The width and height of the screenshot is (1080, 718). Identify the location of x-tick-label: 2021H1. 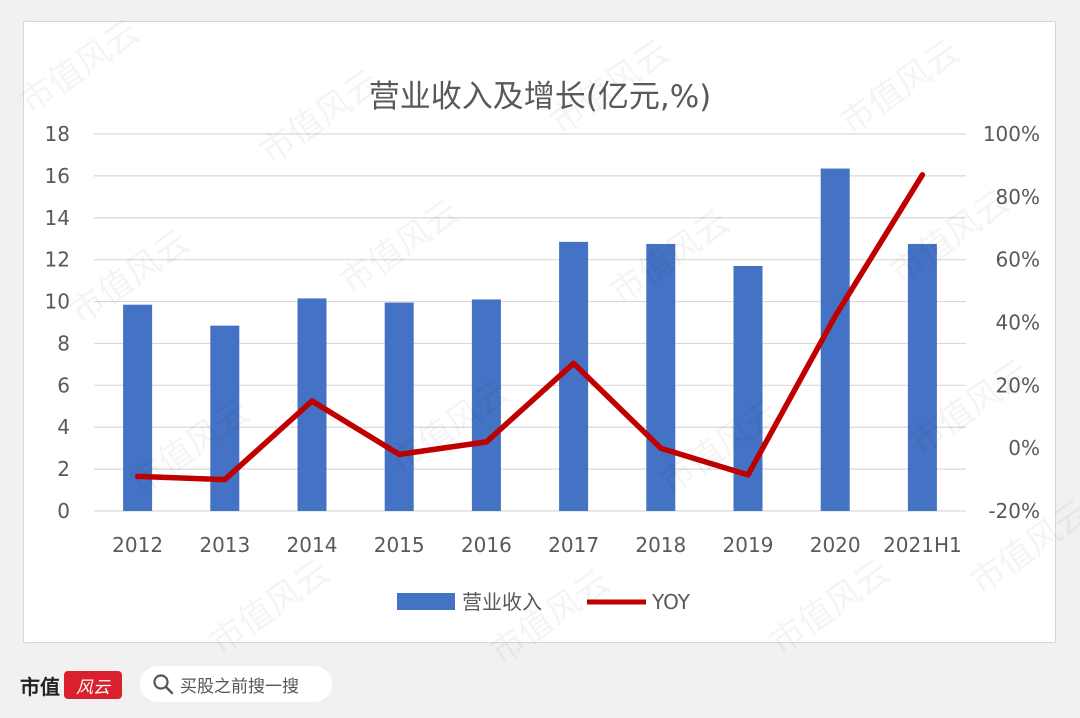
(922, 545).